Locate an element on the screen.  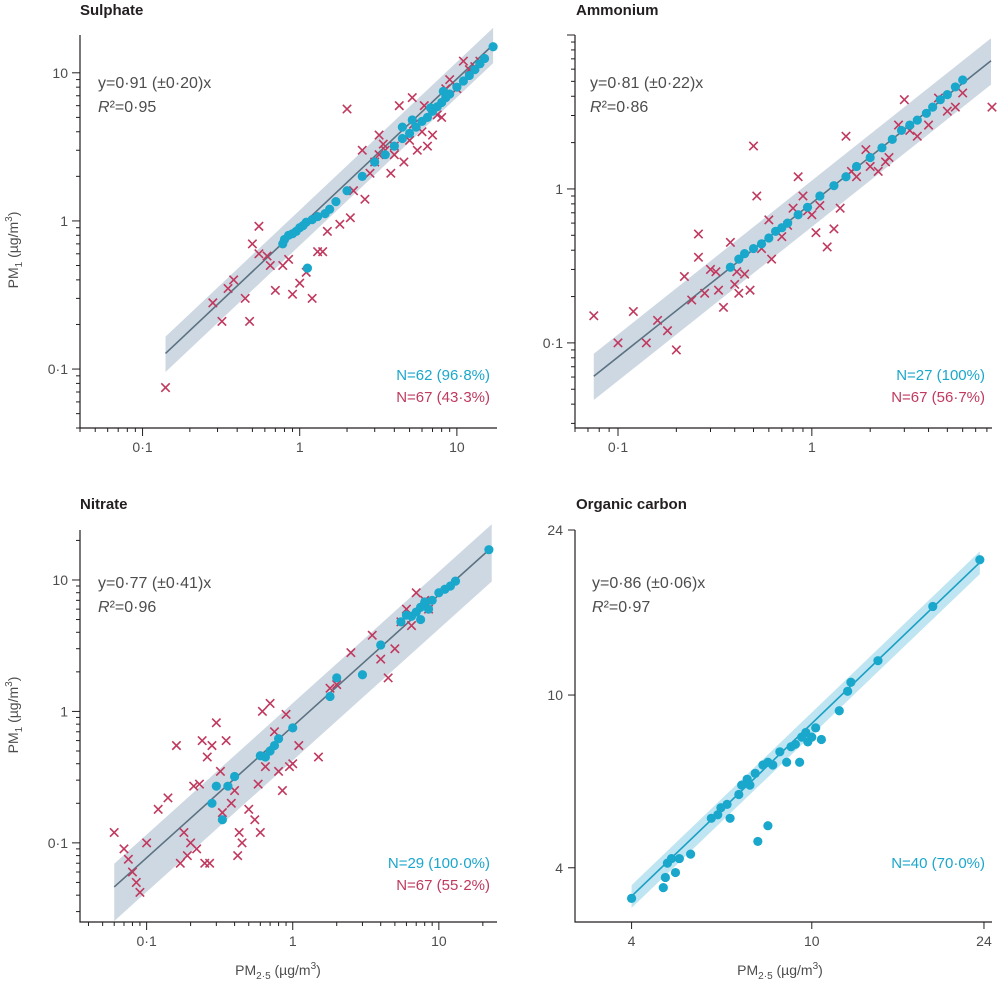
title-sulphate: Sulphate is located at coordinates (111, 10).